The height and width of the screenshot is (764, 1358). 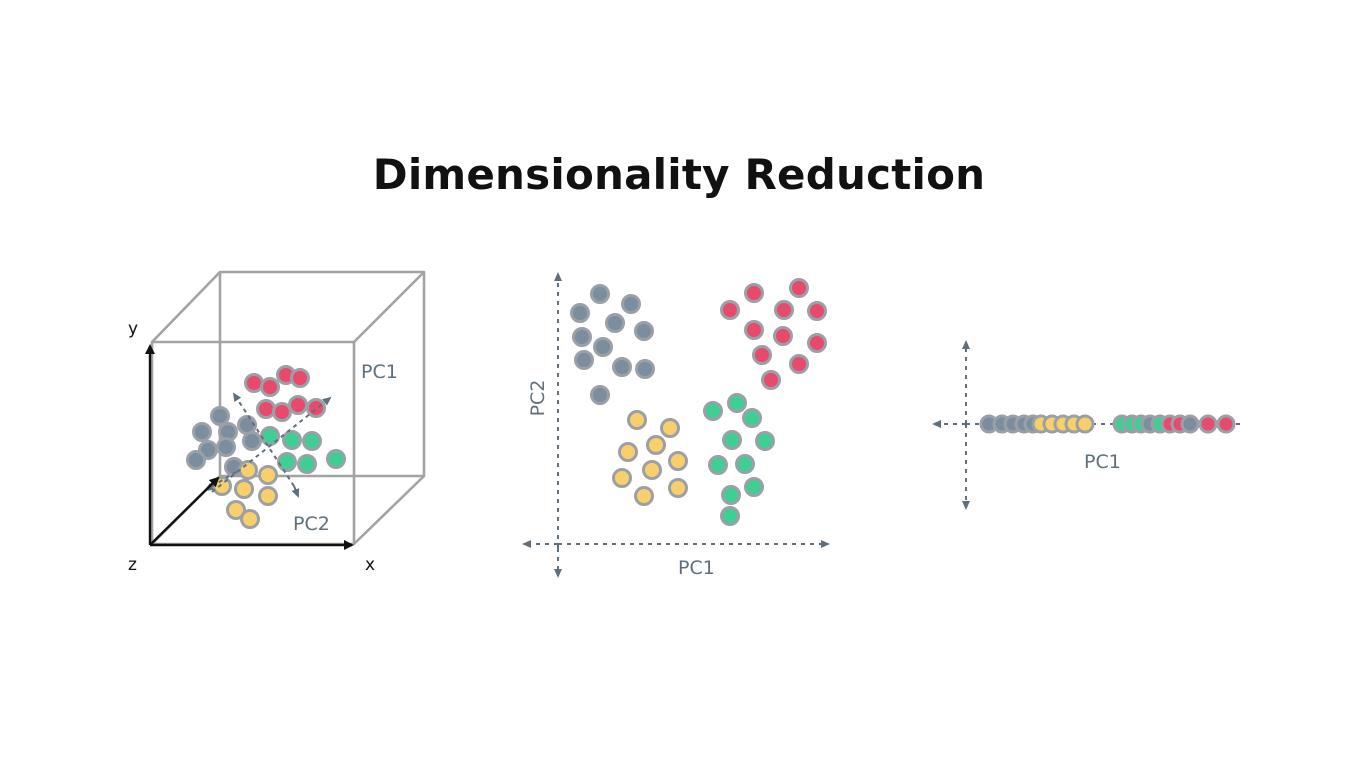 What do you see at coordinates (132, 565) in the screenshot?
I see `z-axis-label: z` at bounding box center [132, 565].